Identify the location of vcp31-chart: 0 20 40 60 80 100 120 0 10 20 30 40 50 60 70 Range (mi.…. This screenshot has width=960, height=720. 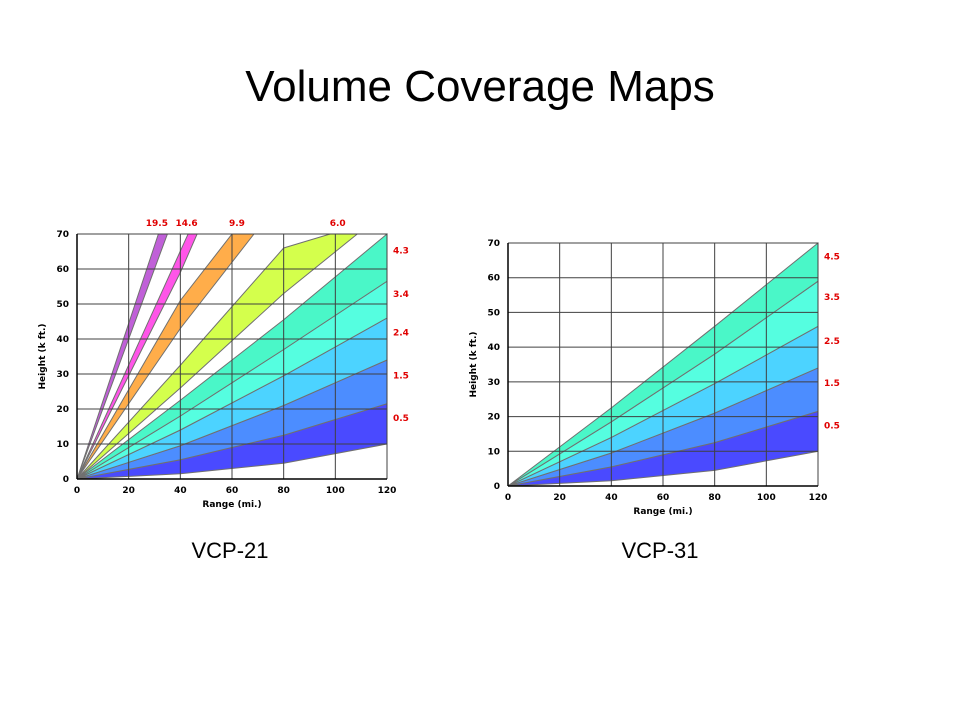
(654, 378).